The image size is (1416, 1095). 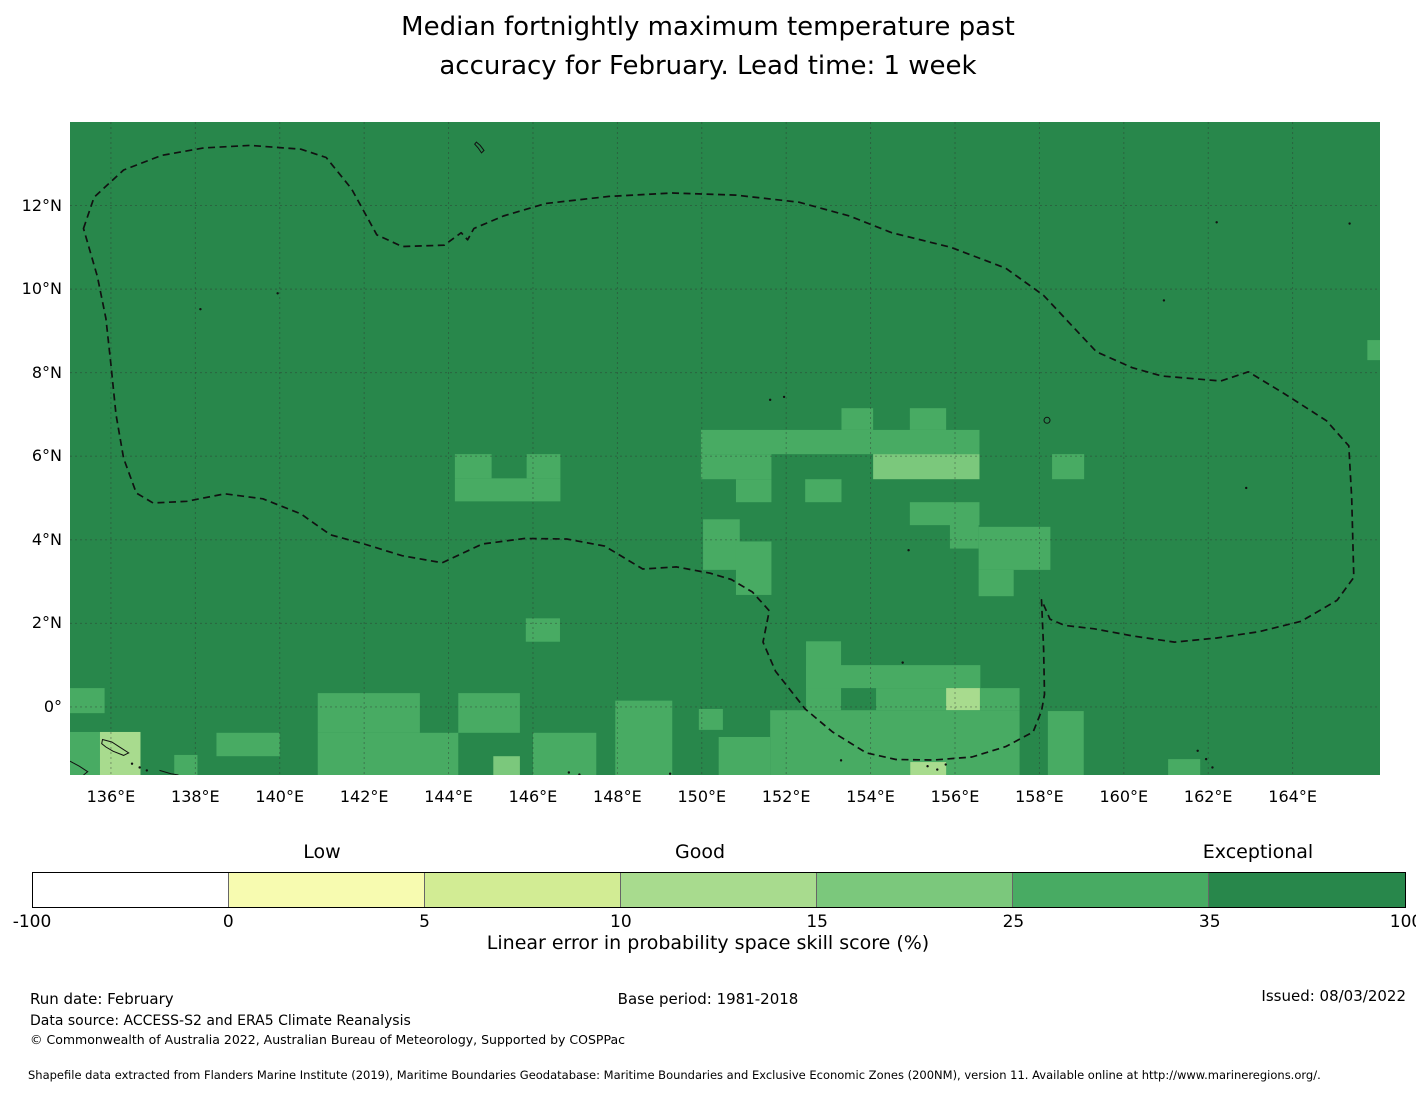 What do you see at coordinates (46, 539) in the screenshot?
I see `y-tick-label: 4°N` at bounding box center [46, 539].